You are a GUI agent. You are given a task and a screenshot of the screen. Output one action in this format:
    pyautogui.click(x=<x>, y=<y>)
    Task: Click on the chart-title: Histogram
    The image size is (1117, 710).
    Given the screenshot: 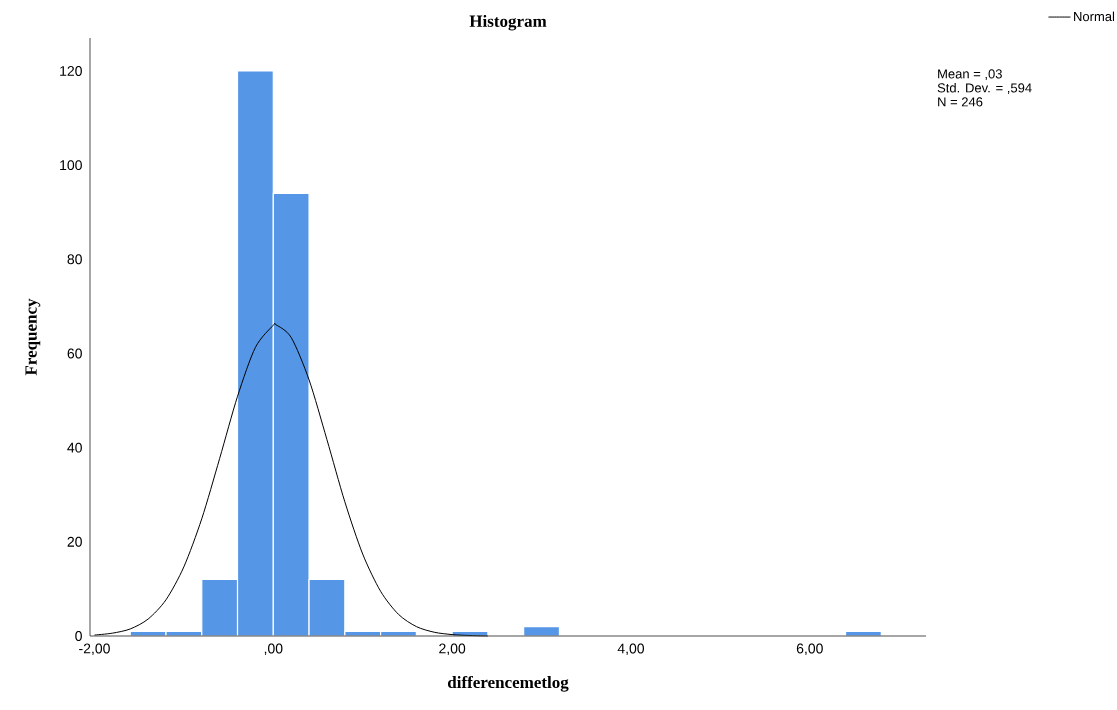 What is the action you would take?
    pyautogui.click(x=508, y=22)
    